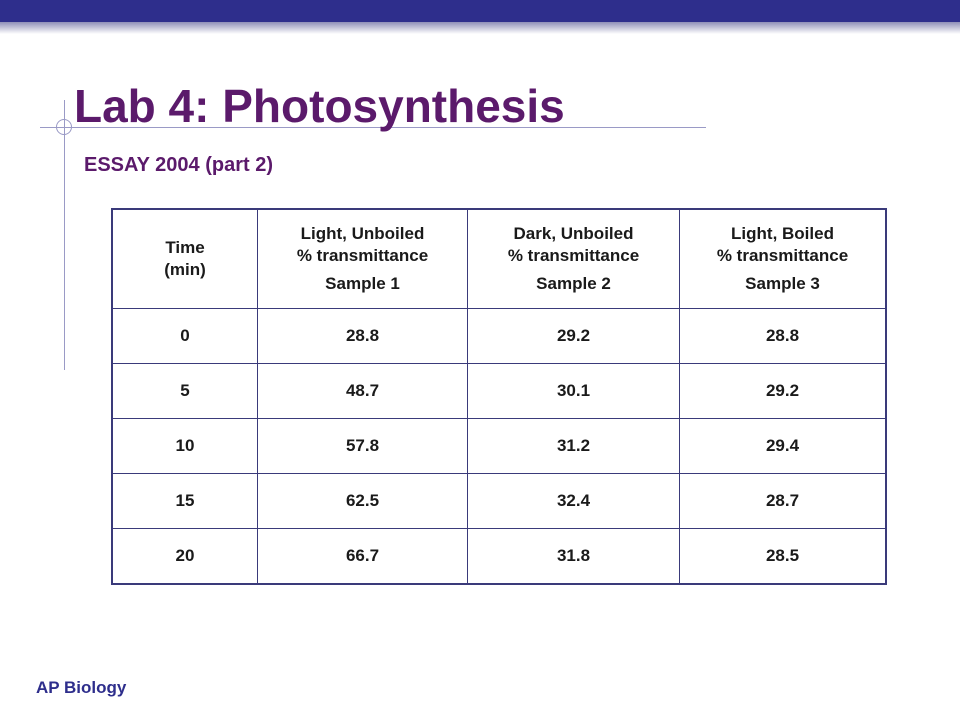 This screenshot has width=960, height=720. I want to click on header-sample-3: Light, Boiled % transmittance Sample 3, so click(783, 258).